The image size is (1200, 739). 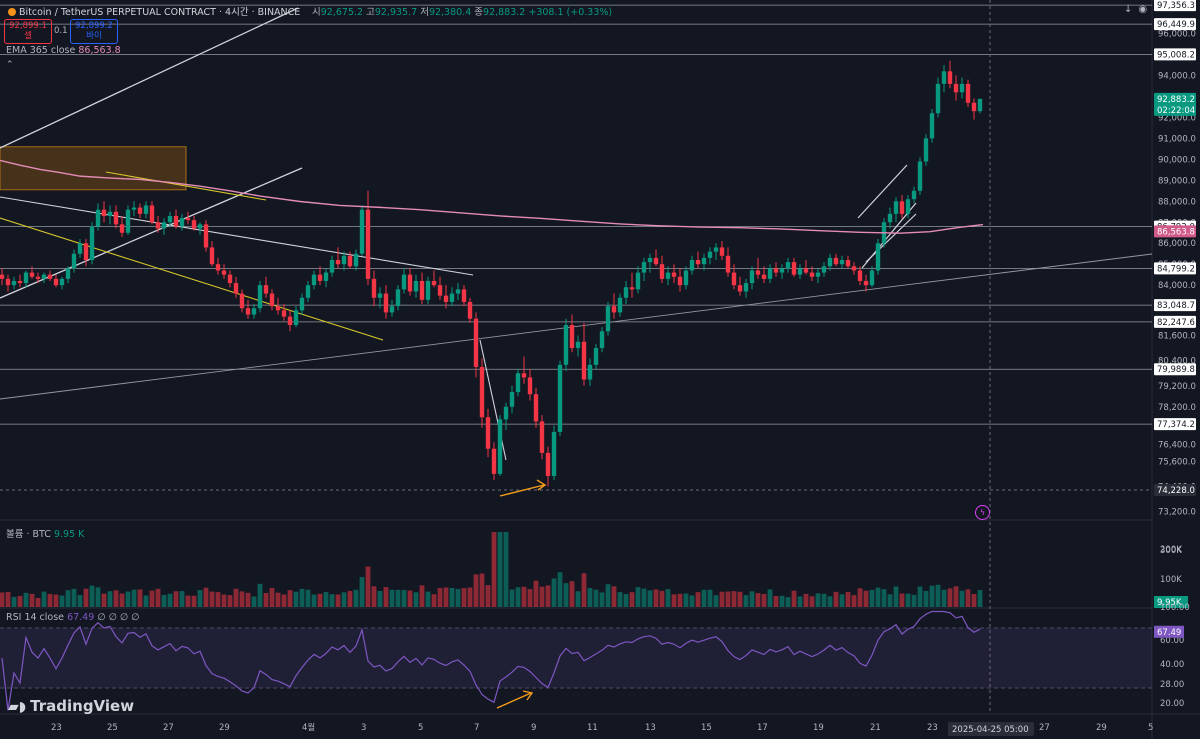 I want to click on price-tick-label: 92,000.0, so click(x=1177, y=118).